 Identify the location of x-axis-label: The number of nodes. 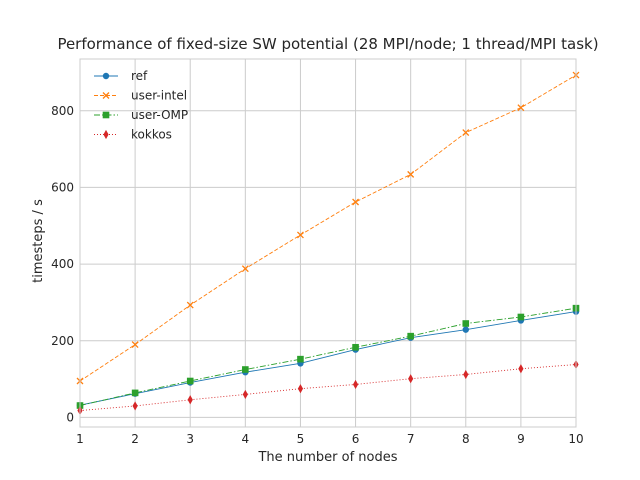
(327, 457).